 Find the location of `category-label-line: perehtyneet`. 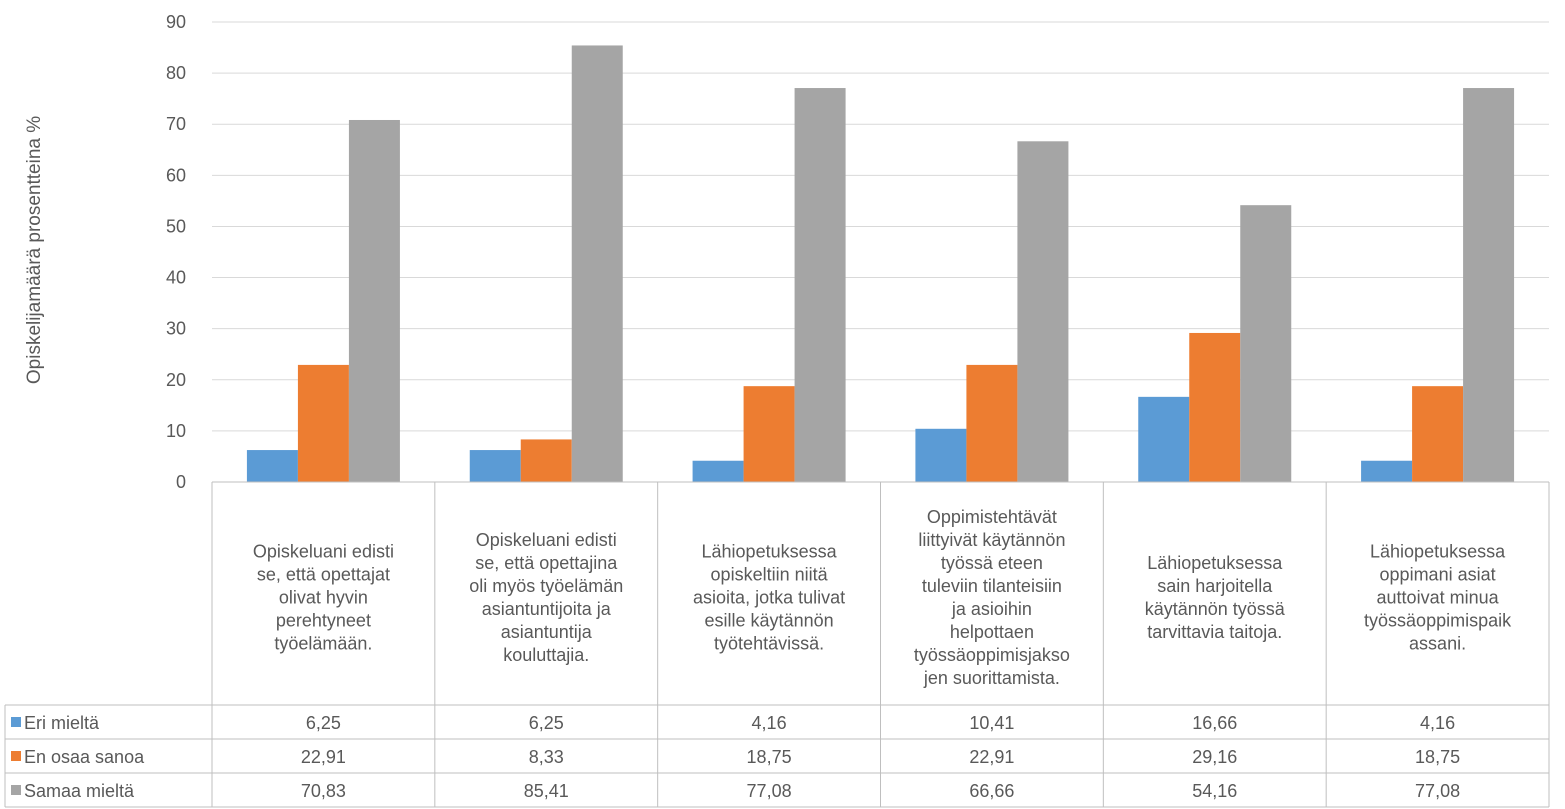

category-label-line: perehtyneet is located at coordinates (323, 621).